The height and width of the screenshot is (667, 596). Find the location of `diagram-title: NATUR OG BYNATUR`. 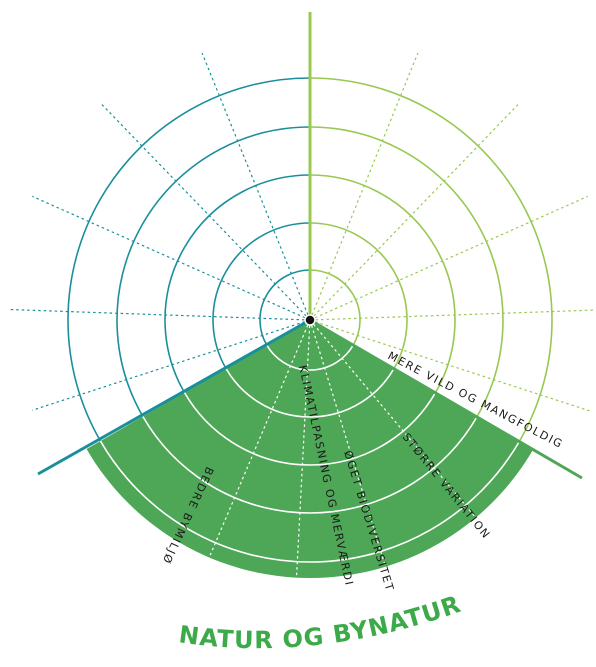

diagram-title: NATUR OG BYNATUR is located at coordinates (320, 622).